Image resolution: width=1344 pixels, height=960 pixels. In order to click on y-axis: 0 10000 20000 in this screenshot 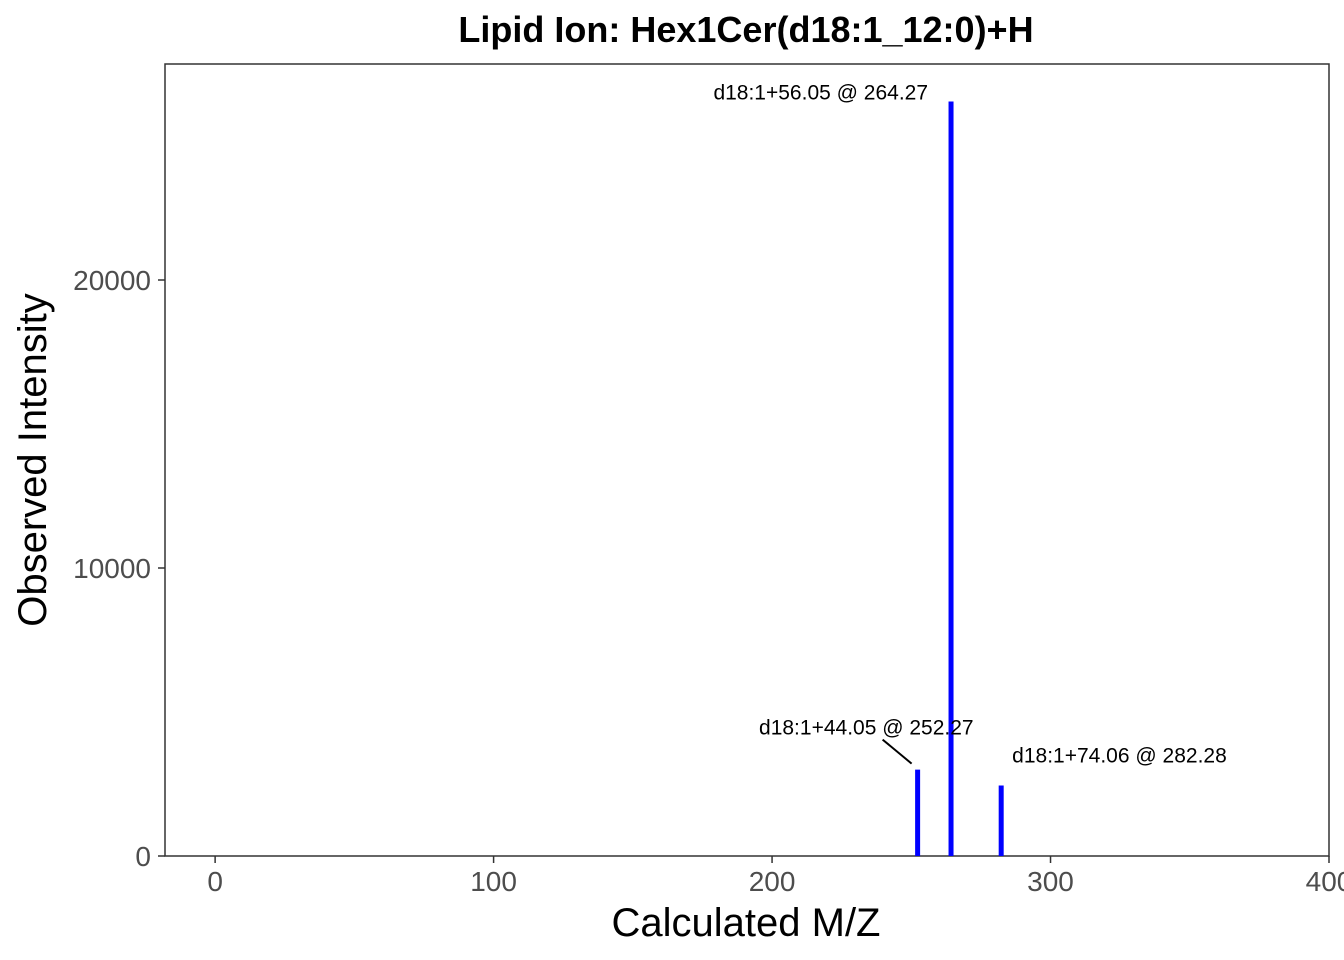, I will do `click(119, 568)`.